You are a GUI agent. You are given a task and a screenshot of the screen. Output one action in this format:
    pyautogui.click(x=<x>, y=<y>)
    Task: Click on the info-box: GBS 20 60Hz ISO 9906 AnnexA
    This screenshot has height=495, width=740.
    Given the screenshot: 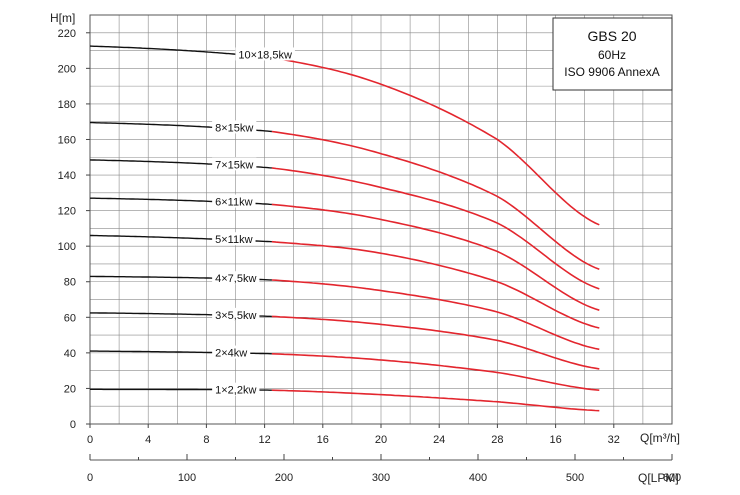 What is the action you would take?
    pyautogui.click(x=612, y=54)
    